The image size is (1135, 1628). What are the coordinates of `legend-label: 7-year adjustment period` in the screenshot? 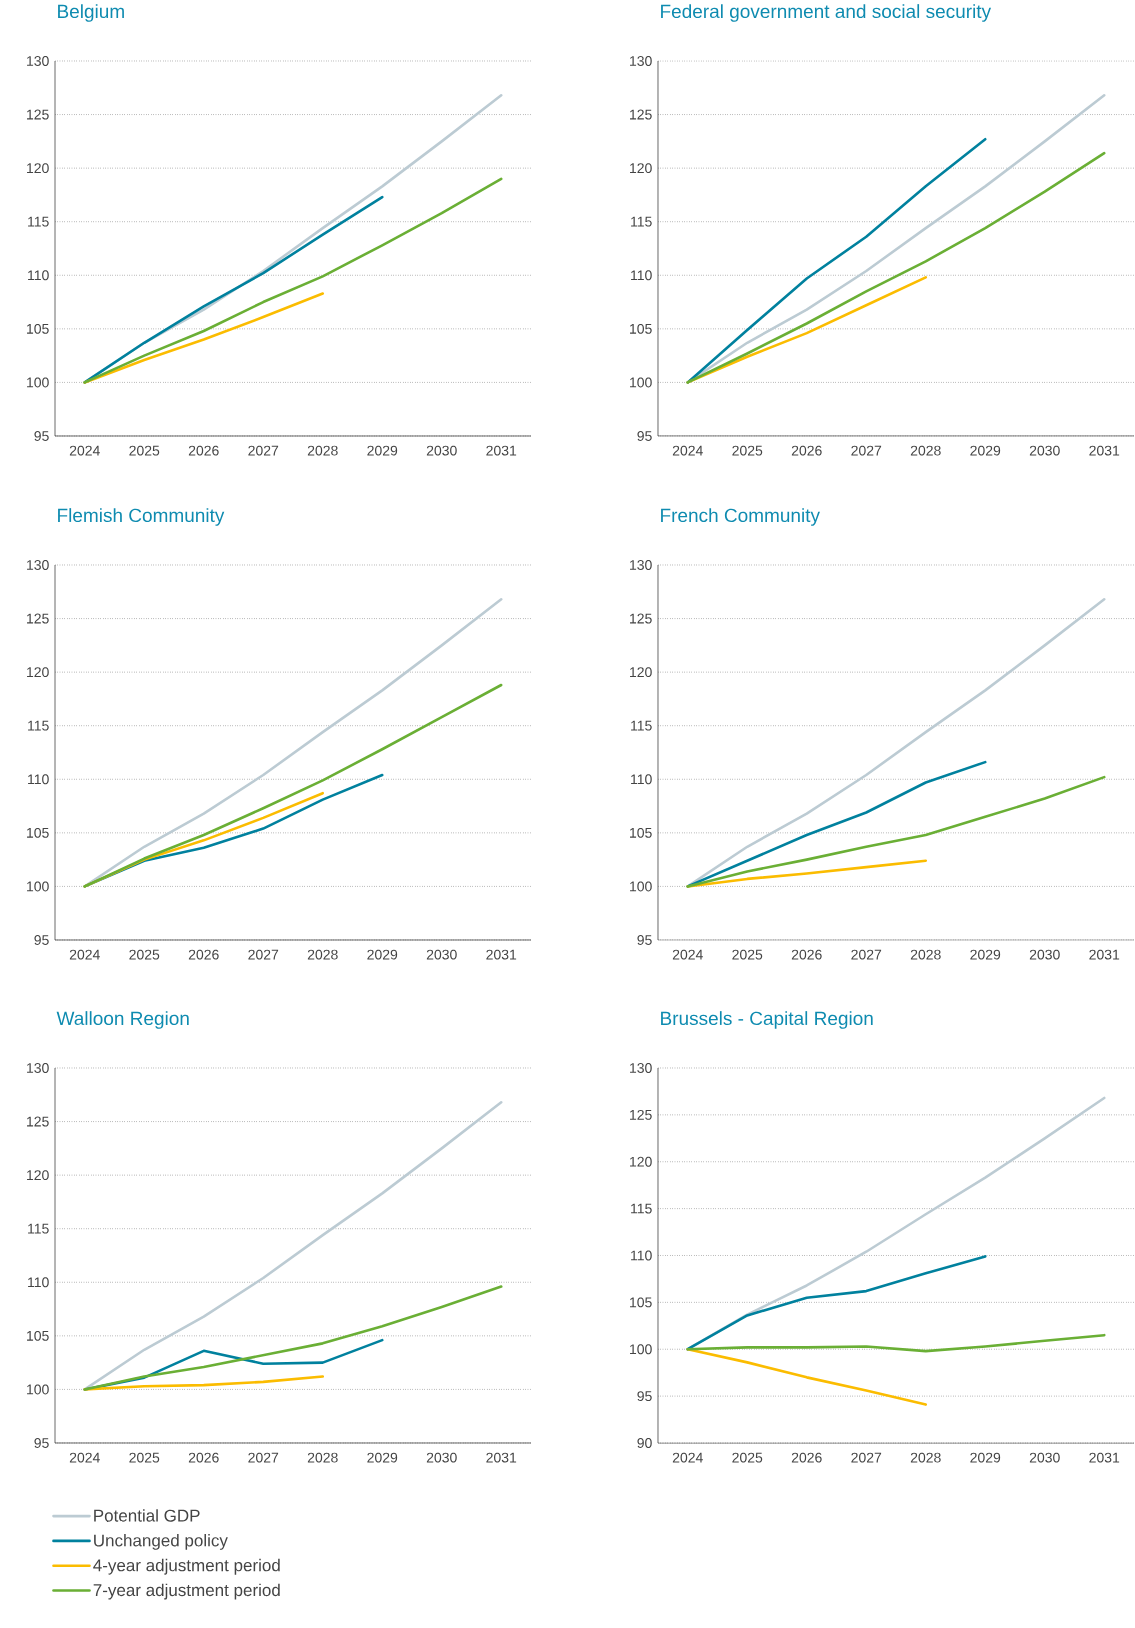 It's located at (186, 1591).